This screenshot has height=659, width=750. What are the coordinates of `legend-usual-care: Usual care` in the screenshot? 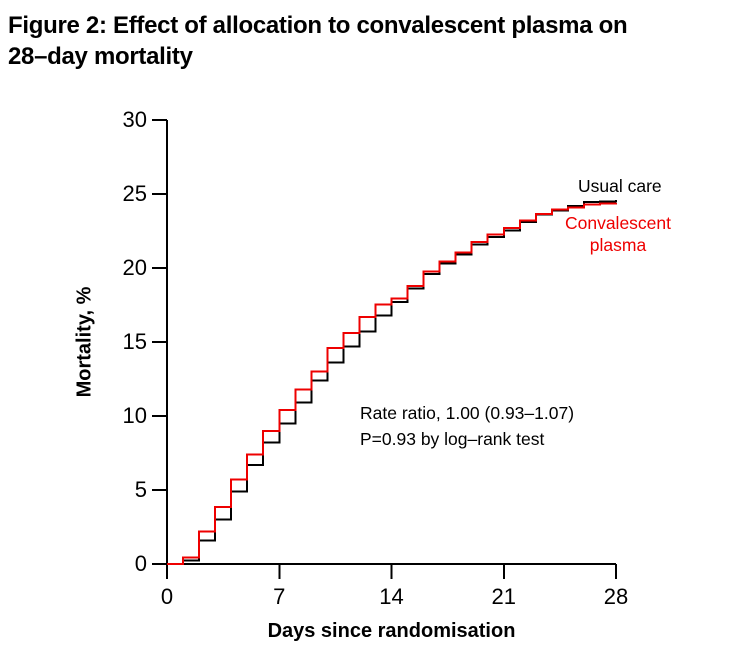 It's located at (620, 186).